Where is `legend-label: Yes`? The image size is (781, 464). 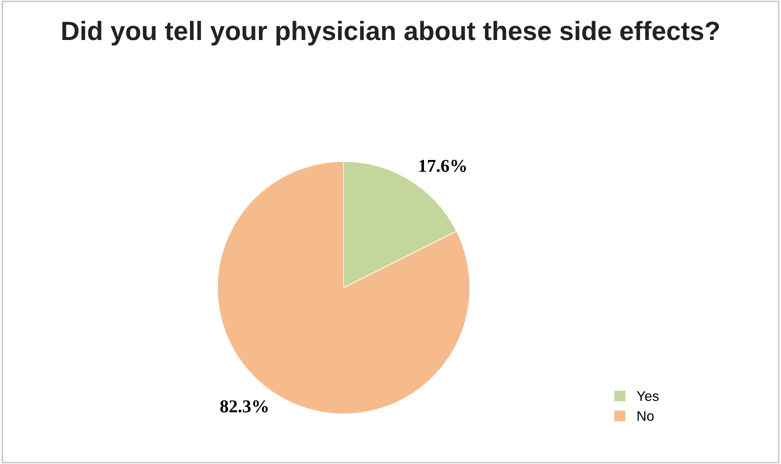 legend-label: Yes is located at coordinates (647, 396).